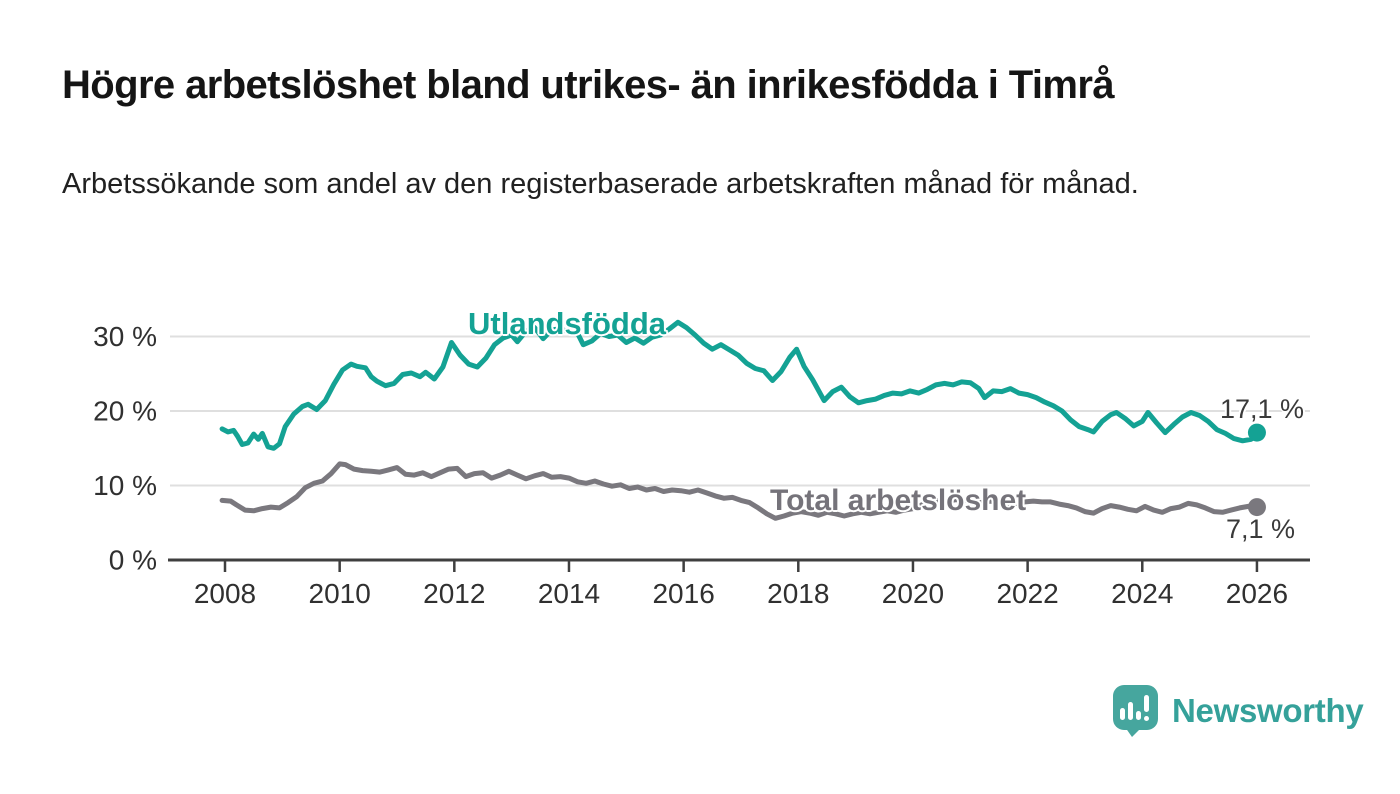 The width and height of the screenshot is (1400, 794). I want to click on x-tick-label: 2016, so click(683, 593).